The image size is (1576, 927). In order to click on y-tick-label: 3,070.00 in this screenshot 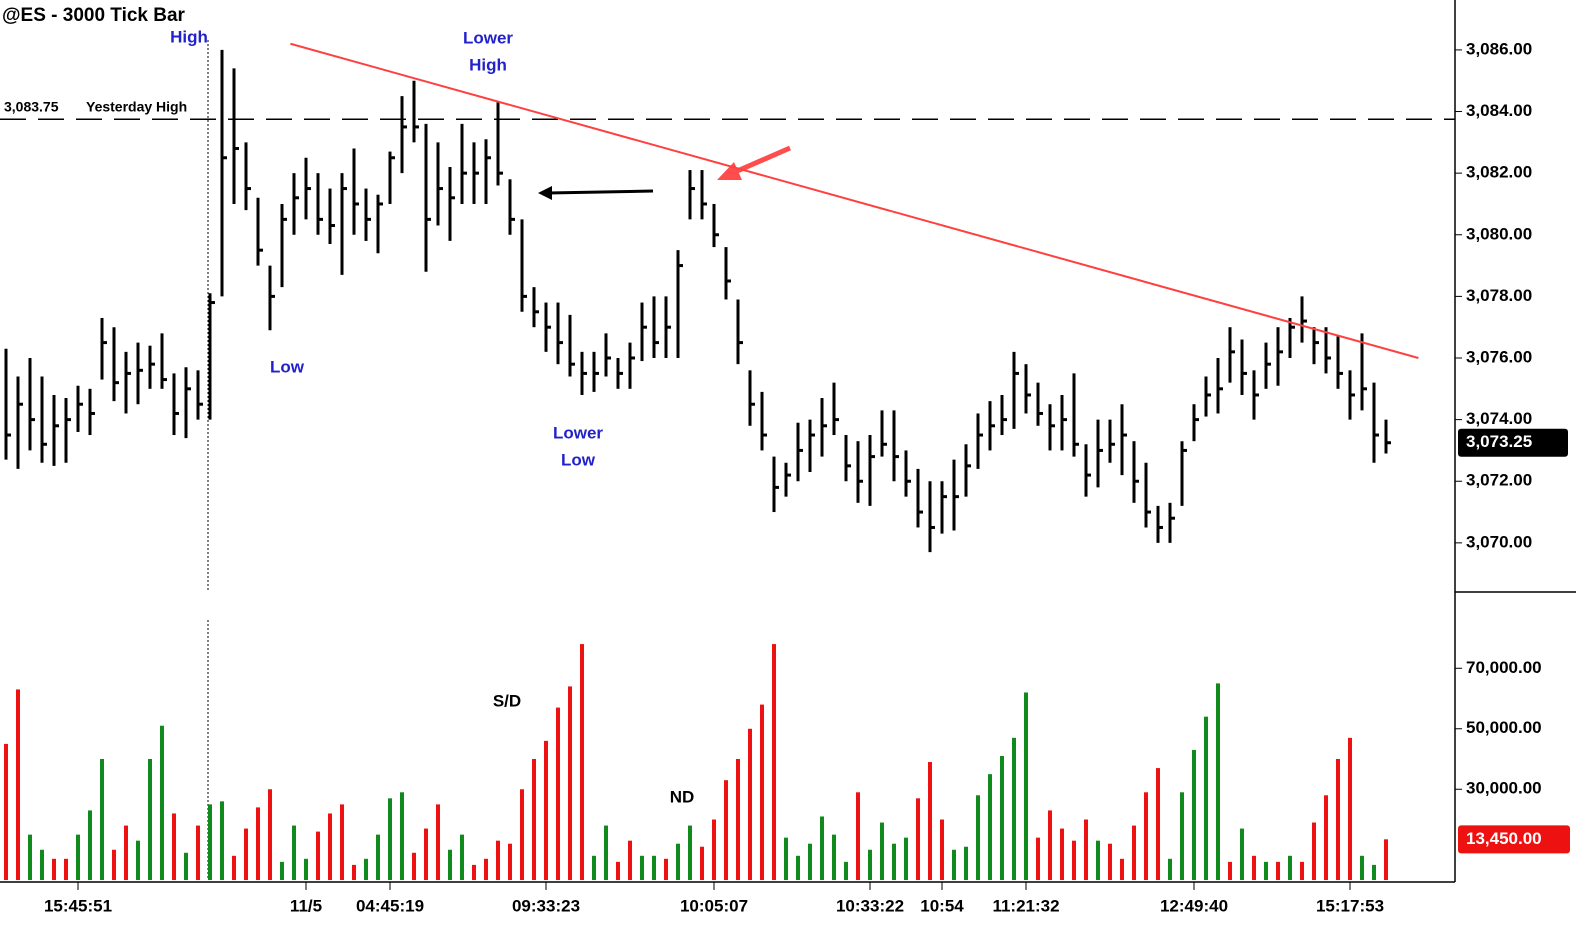, I will do `click(1499, 541)`.